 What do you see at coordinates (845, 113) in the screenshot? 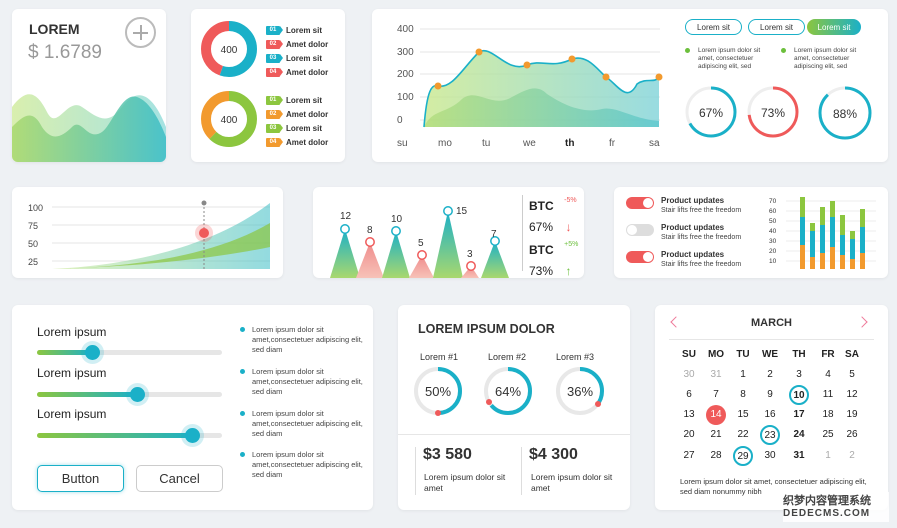
I see `gauge-3: 88%` at bounding box center [845, 113].